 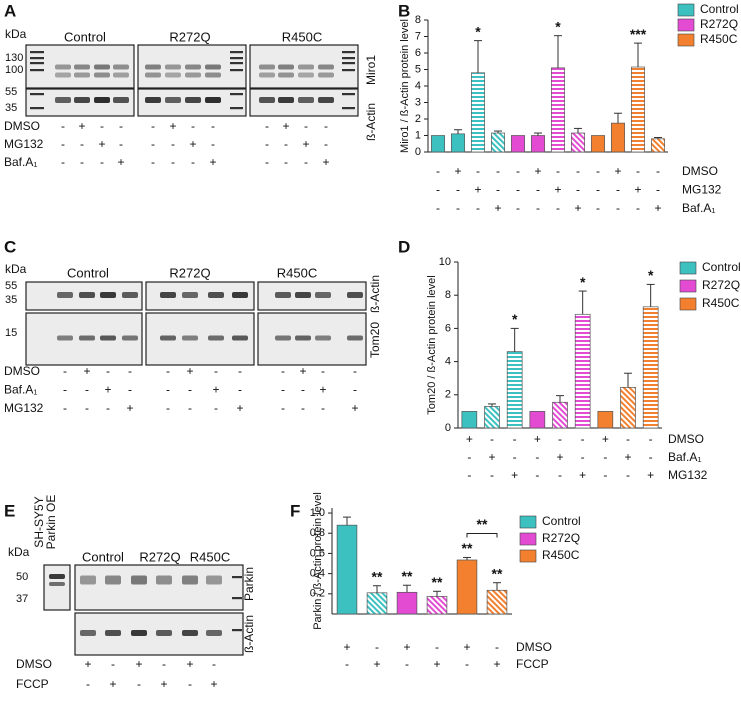 What do you see at coordinates (515, 319) in the screenshot?
I see `significance-label: *` at bounding box center [515, 319].